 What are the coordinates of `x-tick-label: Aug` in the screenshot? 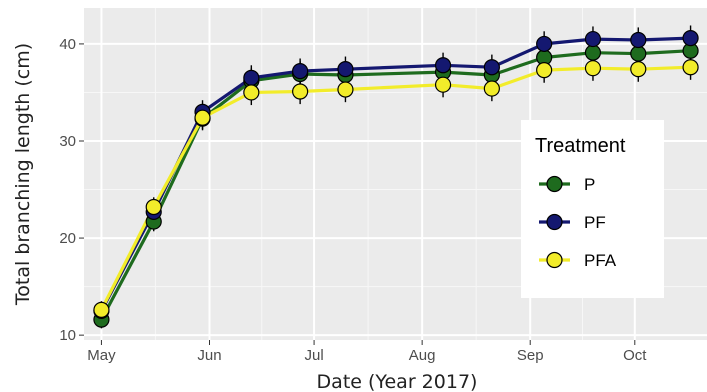 It's located at (422, 355).